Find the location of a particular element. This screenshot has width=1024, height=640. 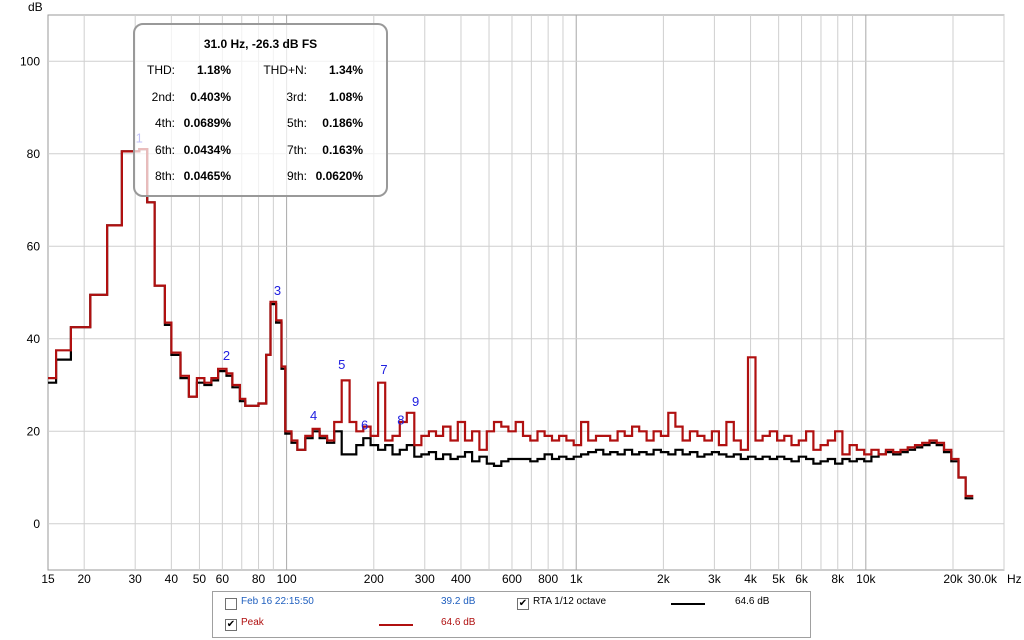

feb16-value: 39.2 dB is located at coordinates (458, 601).